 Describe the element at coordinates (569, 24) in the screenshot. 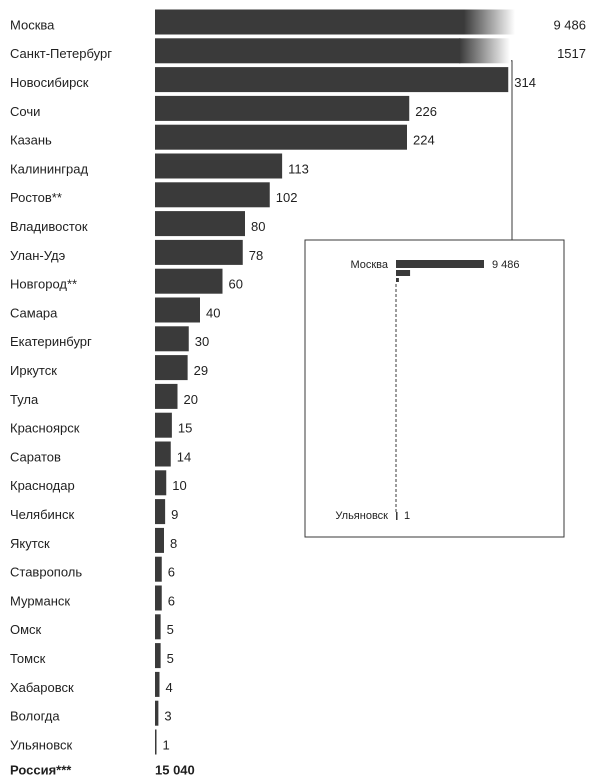

I see `value-label: 9 486` at that location.